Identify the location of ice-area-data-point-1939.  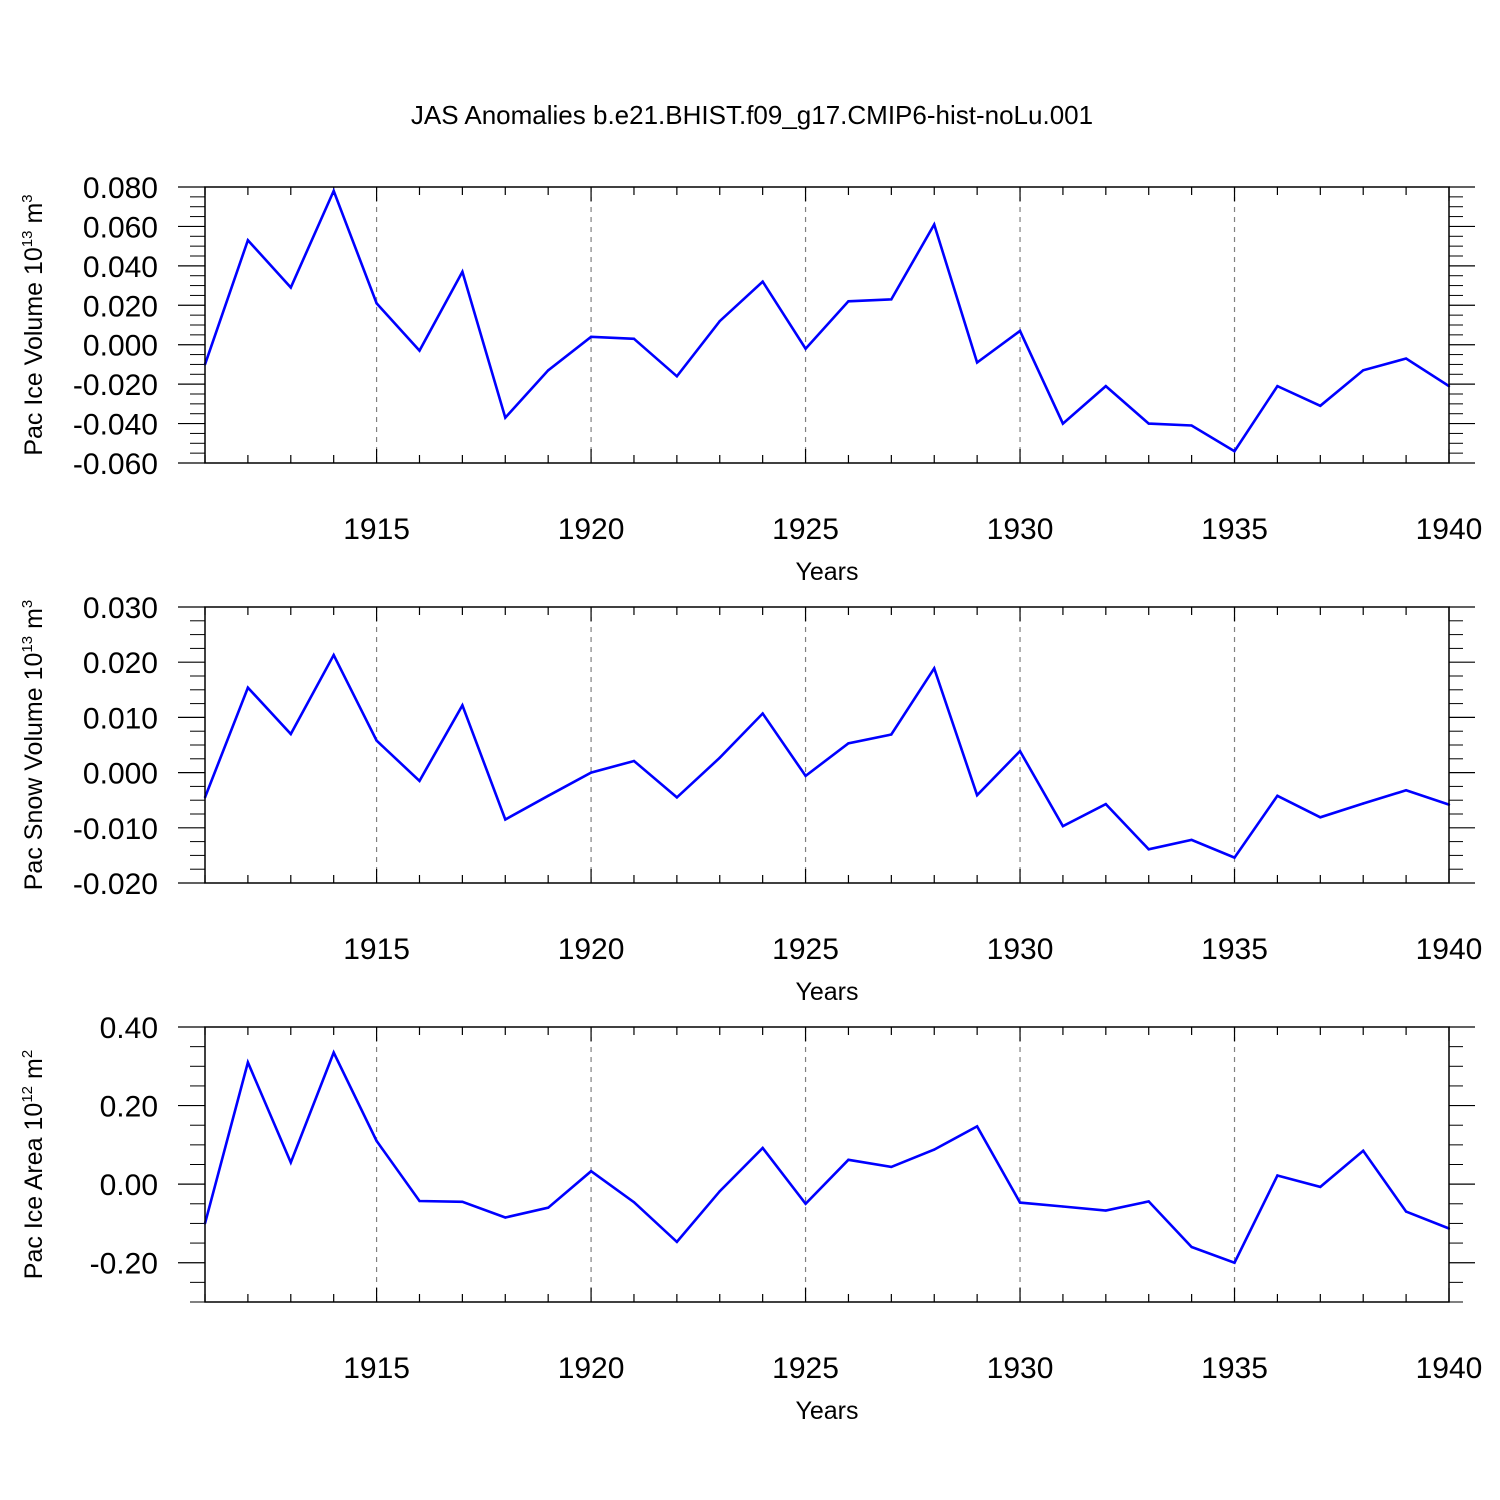
(1406, 1211).